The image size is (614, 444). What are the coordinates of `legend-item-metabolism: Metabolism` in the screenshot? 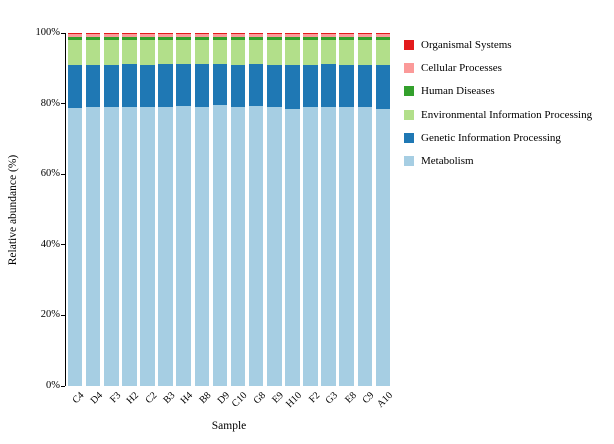 It's located at (498, 161).